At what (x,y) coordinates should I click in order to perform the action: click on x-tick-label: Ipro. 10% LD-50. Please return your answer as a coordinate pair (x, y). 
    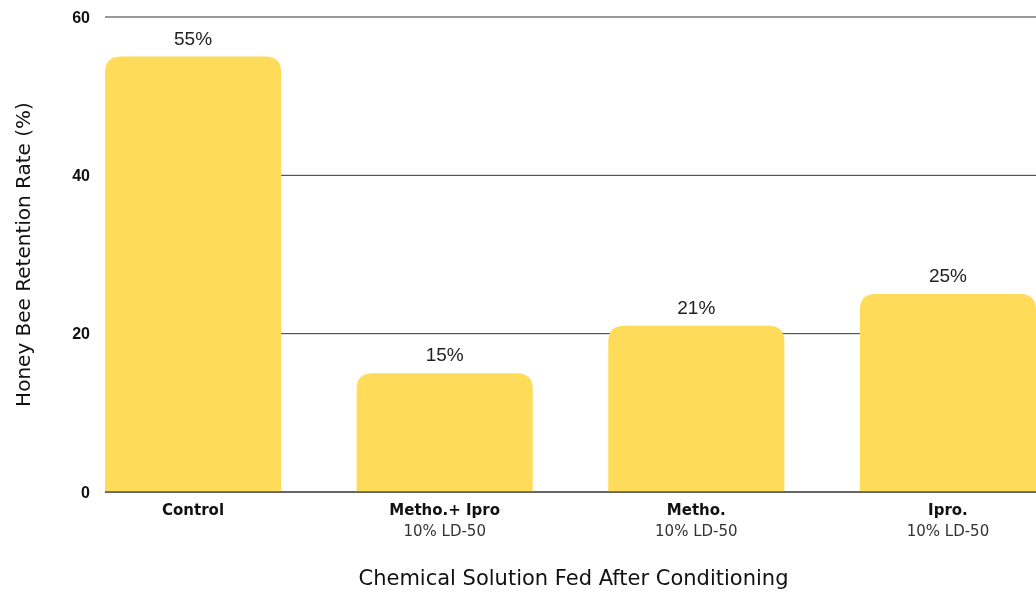
    Looking at the image, I should click on (948, 520).